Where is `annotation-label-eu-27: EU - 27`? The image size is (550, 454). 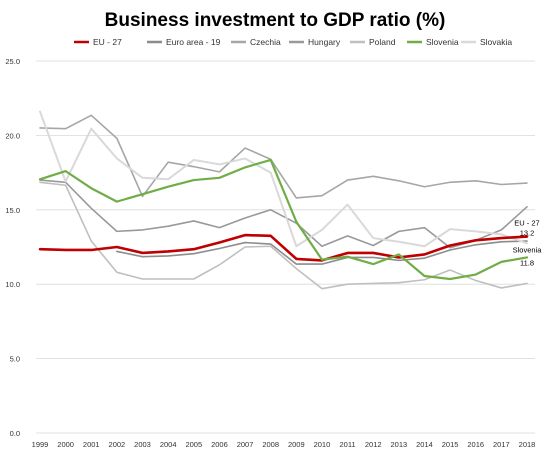 annotation-label-eu-27: EU - 27 is located at coordinates (526, 223).